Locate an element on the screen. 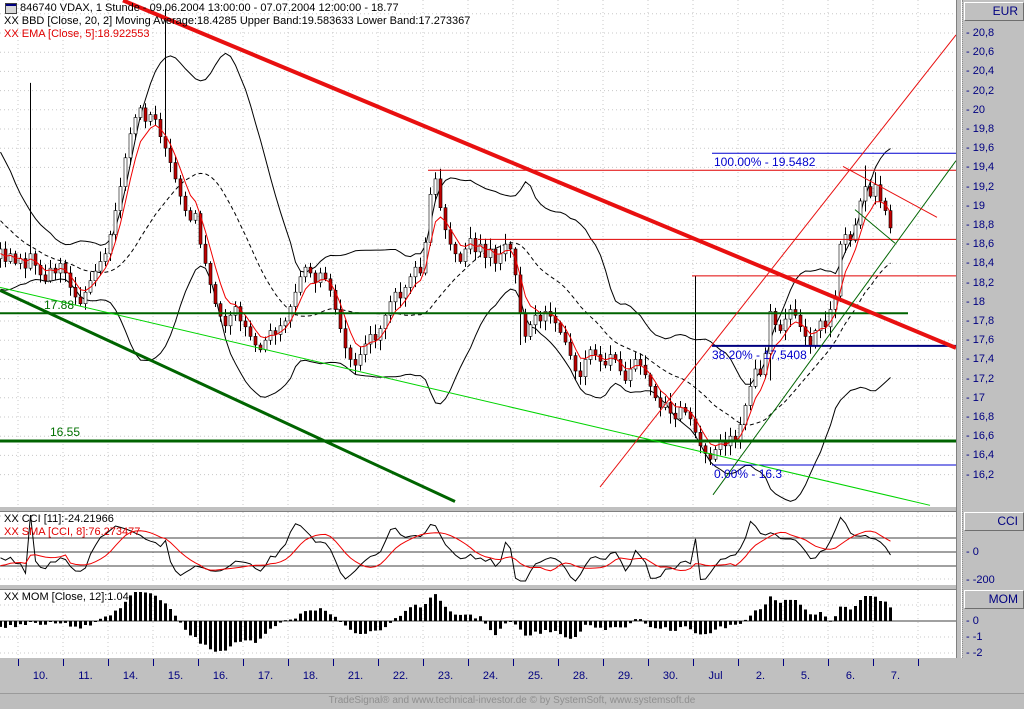 This screenshot has height=709, width=1024. time-axis-label: 15. is located at coordinates (175, 676).